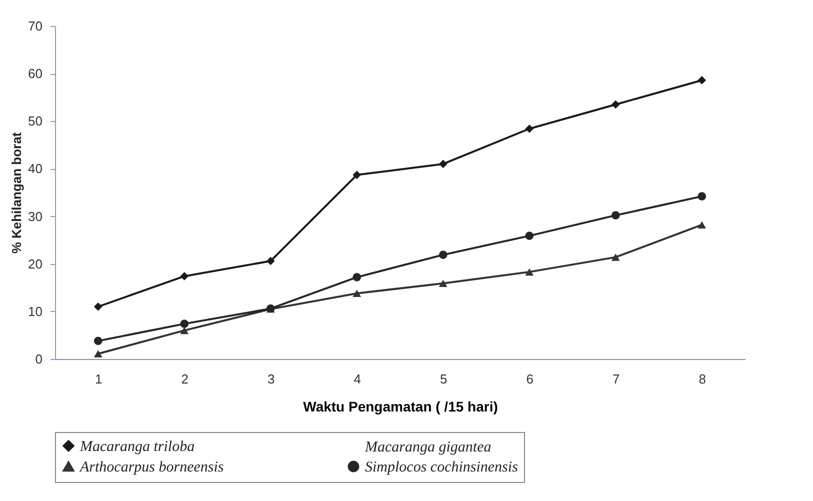 The height and width of the screenshot is (501, 813). Describe the element at coordinates (428, 447) in the screenshot. I see `text: Macaranga gigantea` at that location.